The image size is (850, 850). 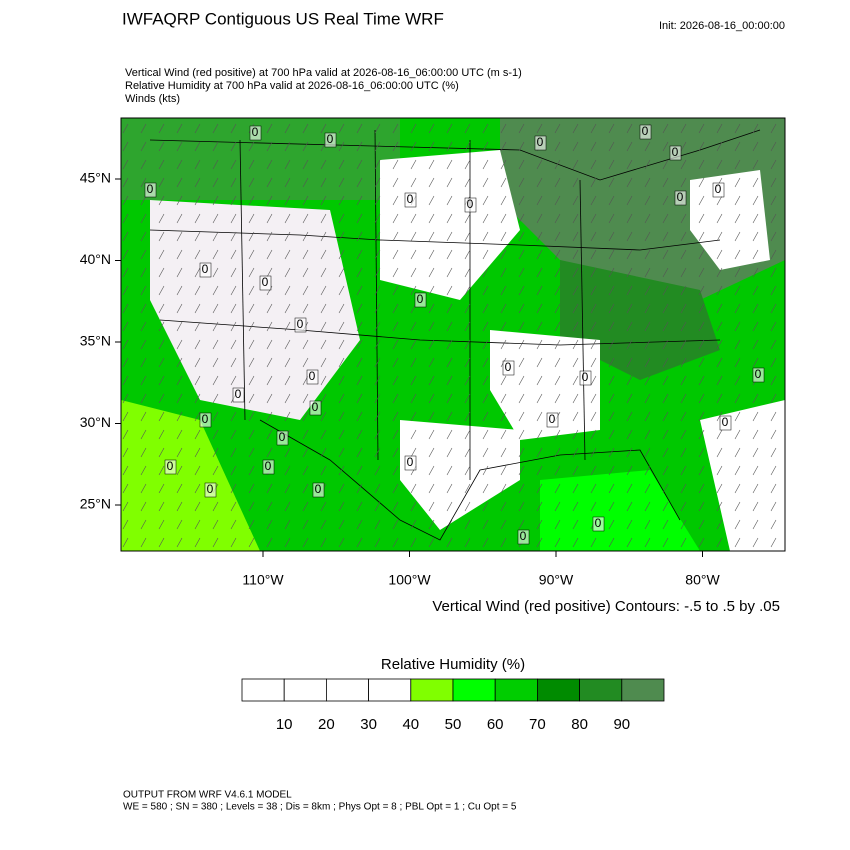 I want to click on colorbar-label: 70, so click(x=537, y=724).